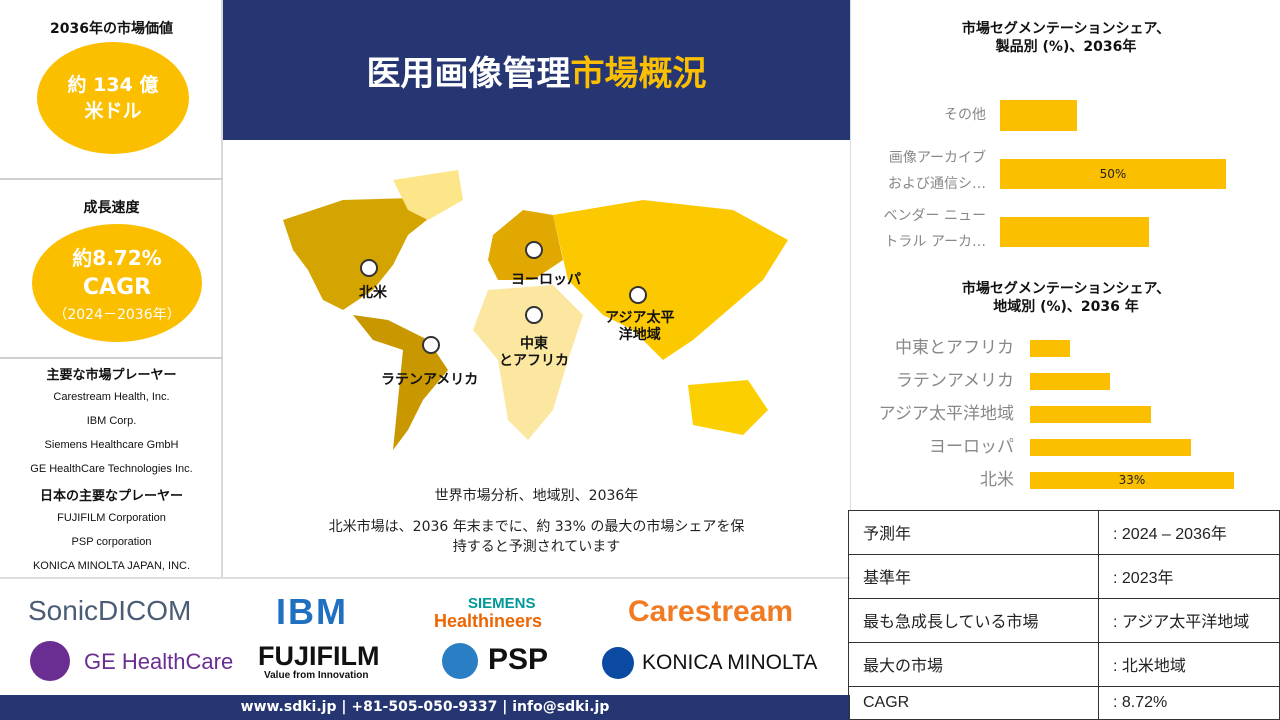  Describe the element at coordinates (430, 380) in the screenshot. I see `map-label-latam: ラテンアメリカ` at that location.